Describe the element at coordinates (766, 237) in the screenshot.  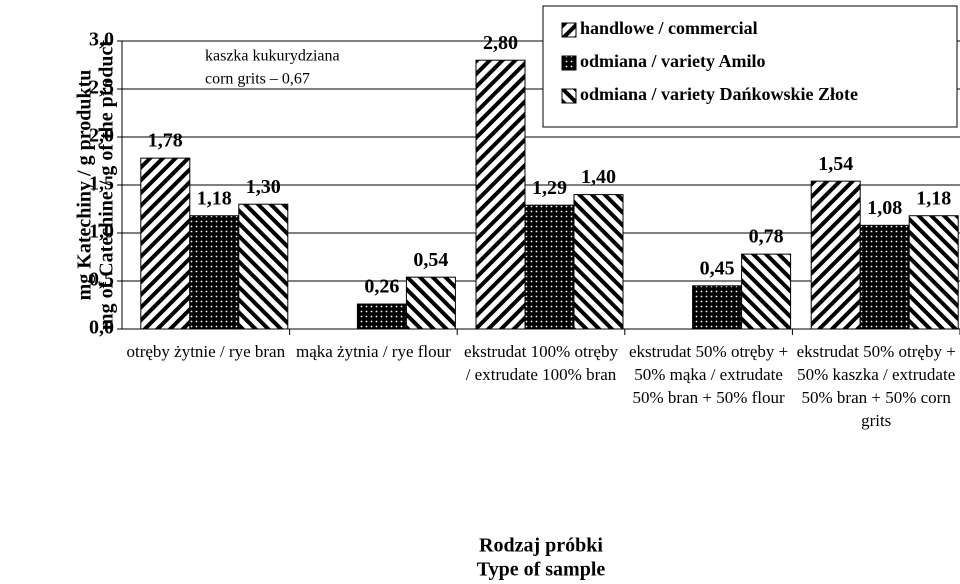
I see `value-label: 0,78` at that location.